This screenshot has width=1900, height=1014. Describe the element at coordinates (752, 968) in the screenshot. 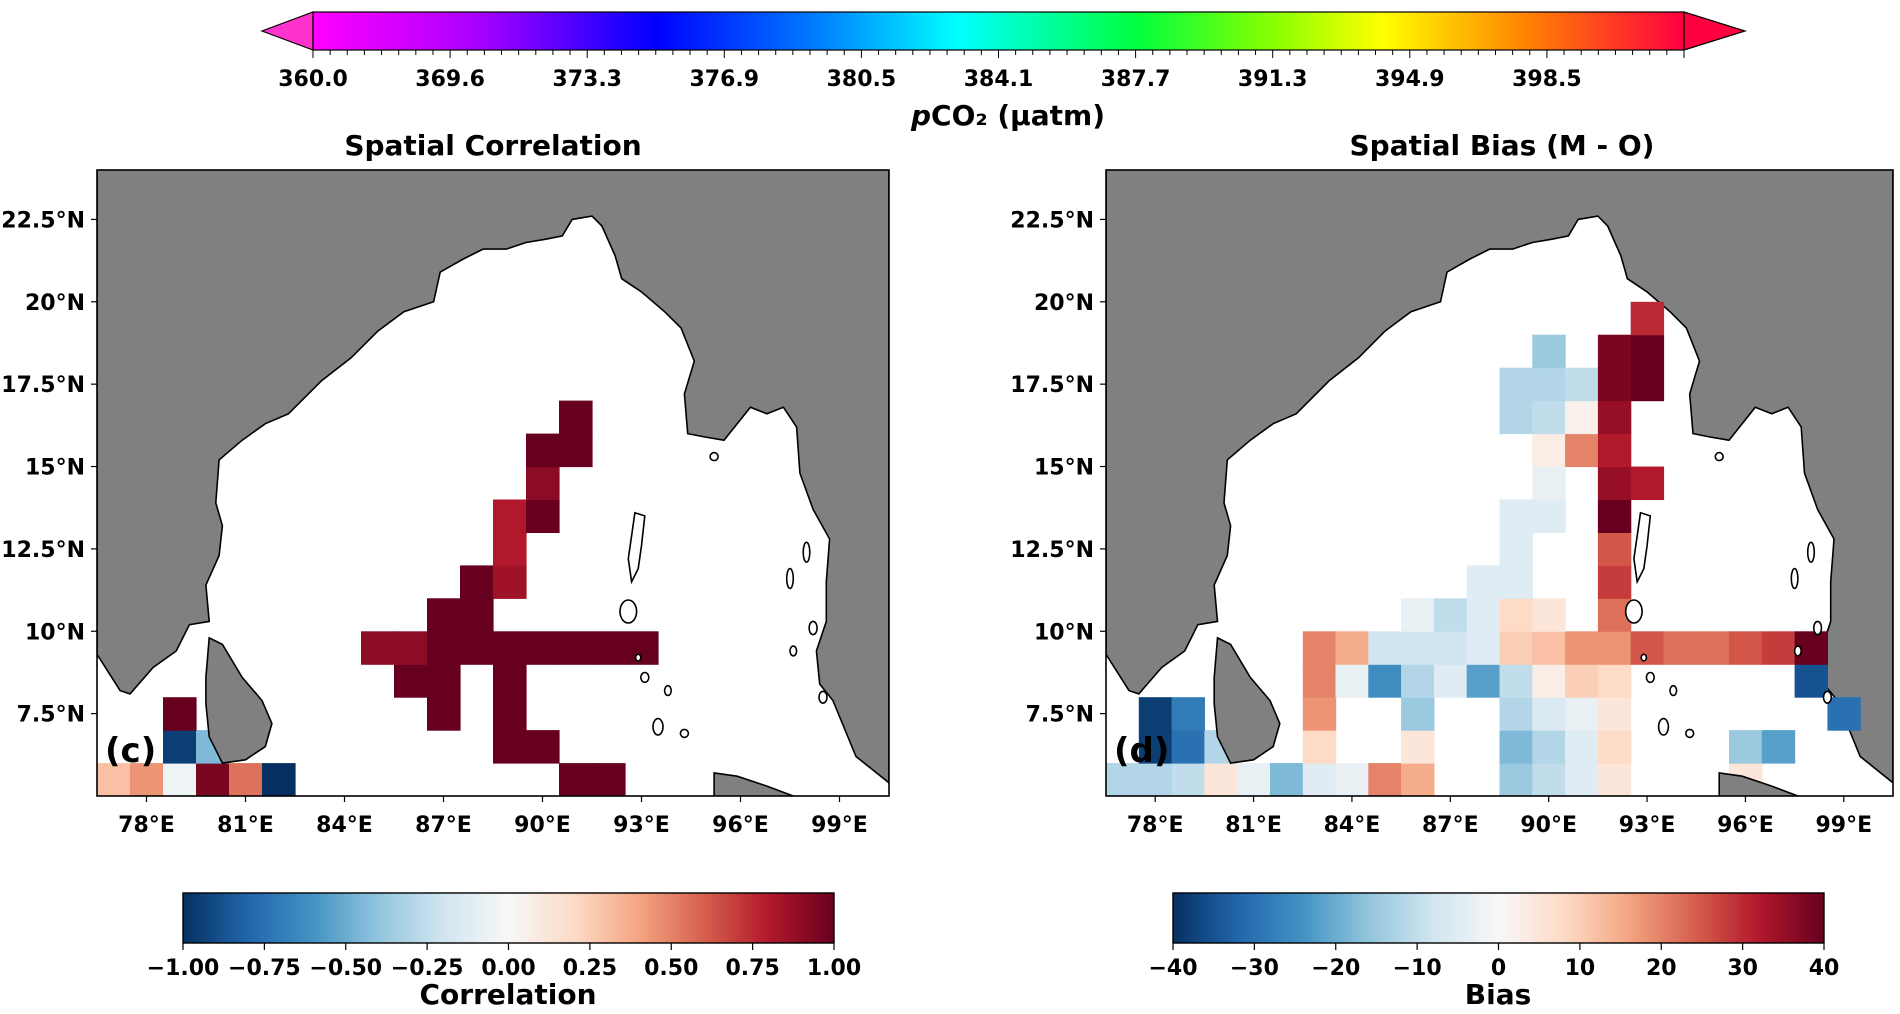

I see `colorbar-tick-label: 0.75` at that location.